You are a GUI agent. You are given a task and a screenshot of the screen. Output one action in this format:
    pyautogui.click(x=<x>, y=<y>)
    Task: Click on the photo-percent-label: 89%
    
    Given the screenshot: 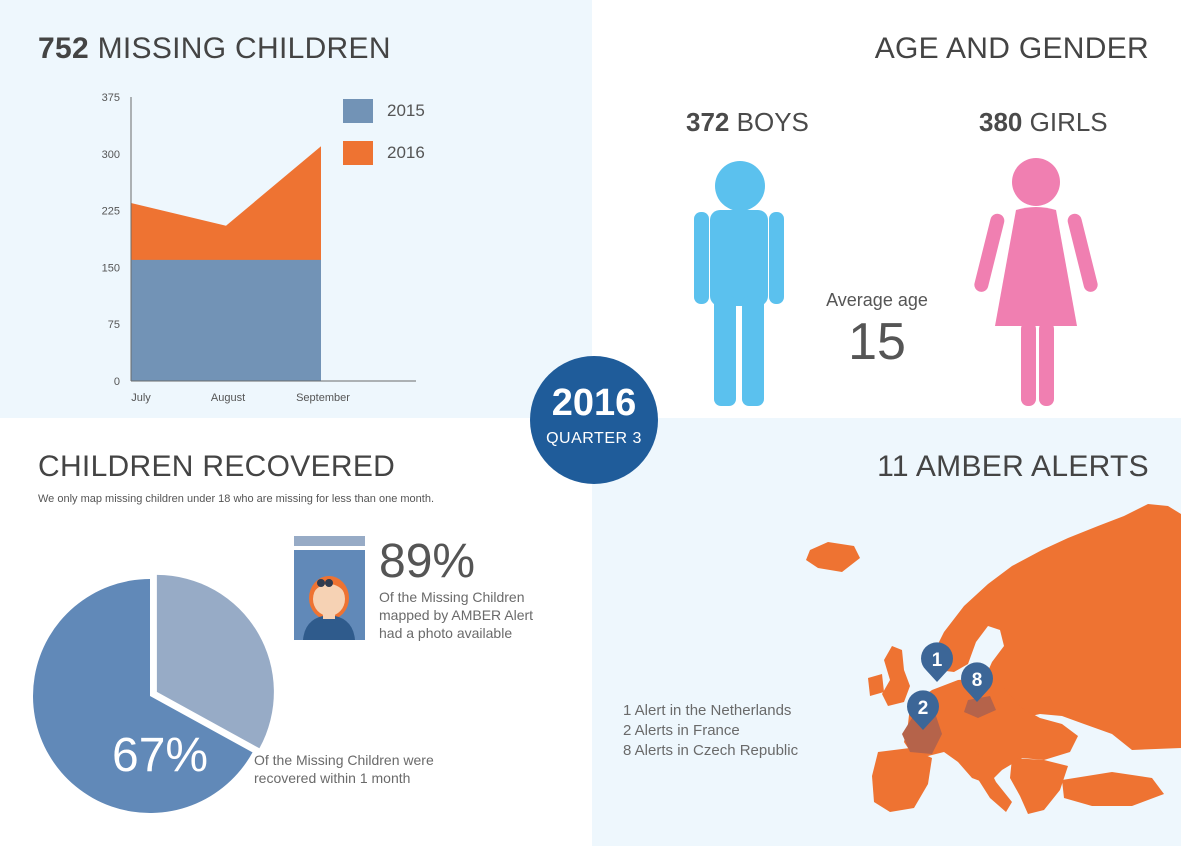 What is the action you would take?
    pyautogui.click(x=427, y=561)
    